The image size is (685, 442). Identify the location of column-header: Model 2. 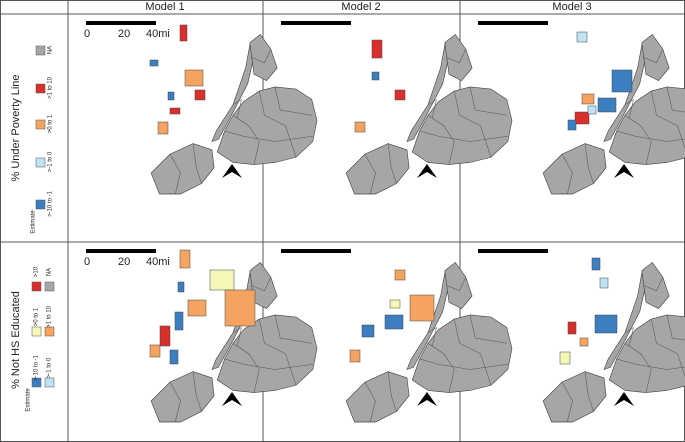
(360, 7).